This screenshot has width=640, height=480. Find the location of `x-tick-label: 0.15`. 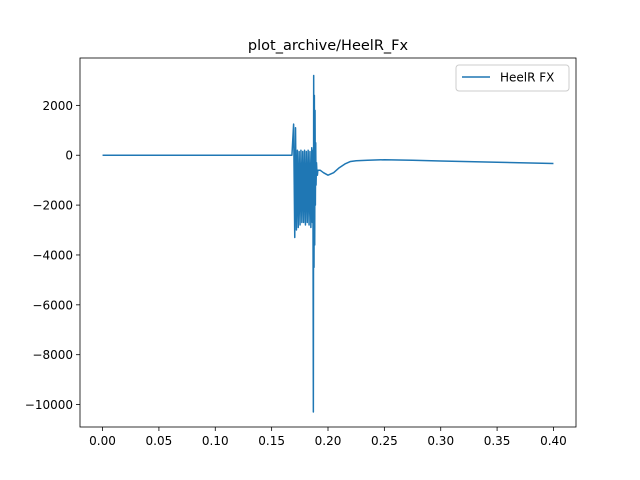

x-tick-label: 0.15 is located at coordinates (271, 441).